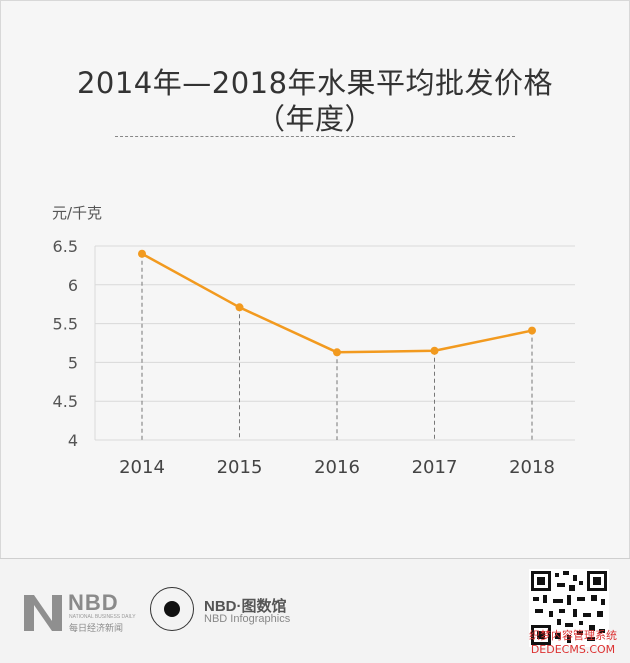 The height and width of the screenshot is (663, 630). Describe the element at coordinates (96, 629) in the screenshot. I see `nbd-chinese-name: 每日经济新闻` at that location.